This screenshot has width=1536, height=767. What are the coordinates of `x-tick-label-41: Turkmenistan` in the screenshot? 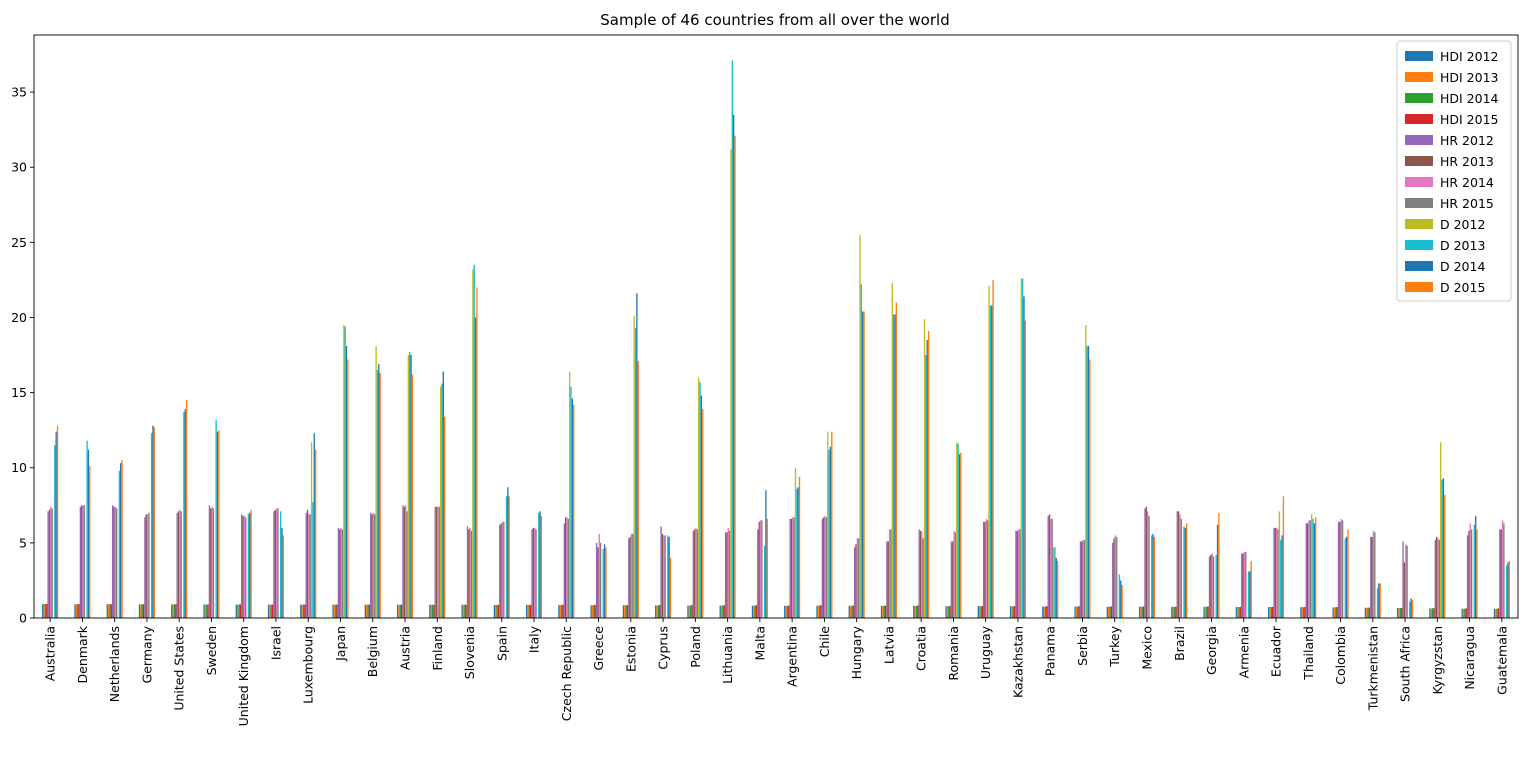 It's located at (1372, 668).